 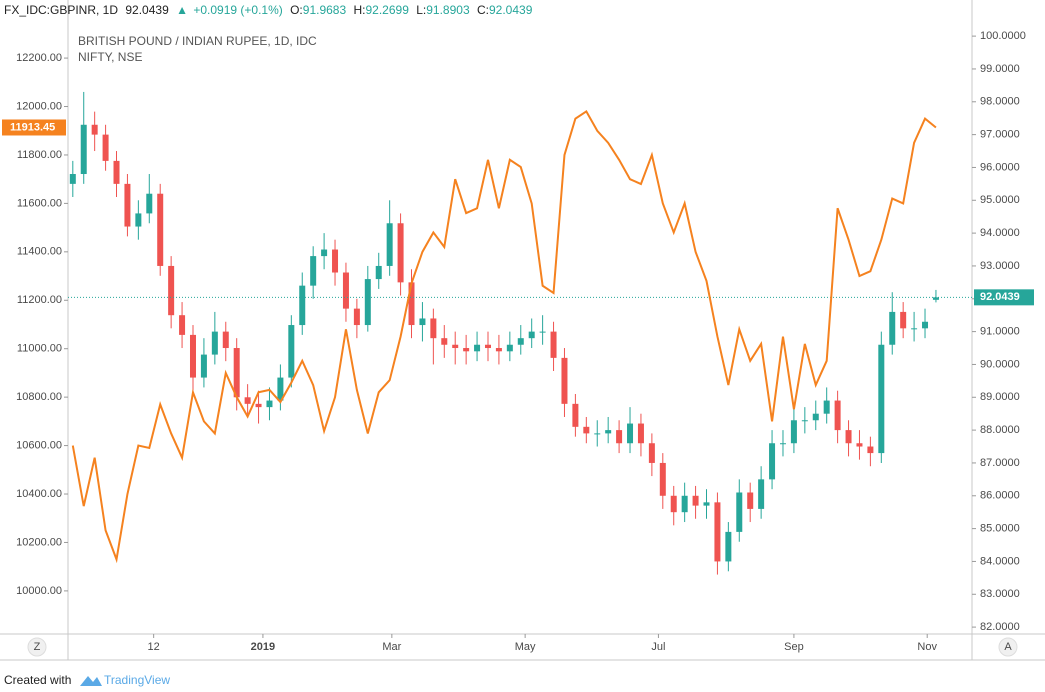 I want to click on y-tick-label: 10400.00, so click(x=39, y=494).